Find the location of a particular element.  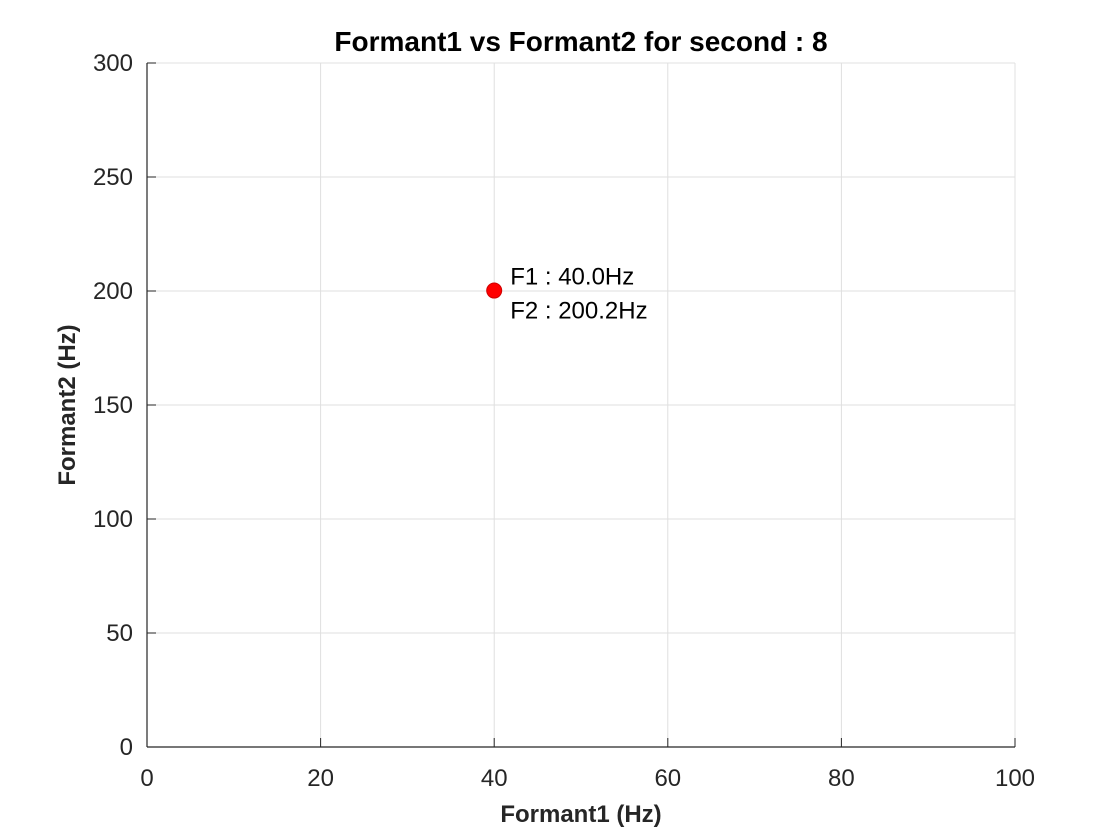

scatter-point is located at coordinates (494, 290).